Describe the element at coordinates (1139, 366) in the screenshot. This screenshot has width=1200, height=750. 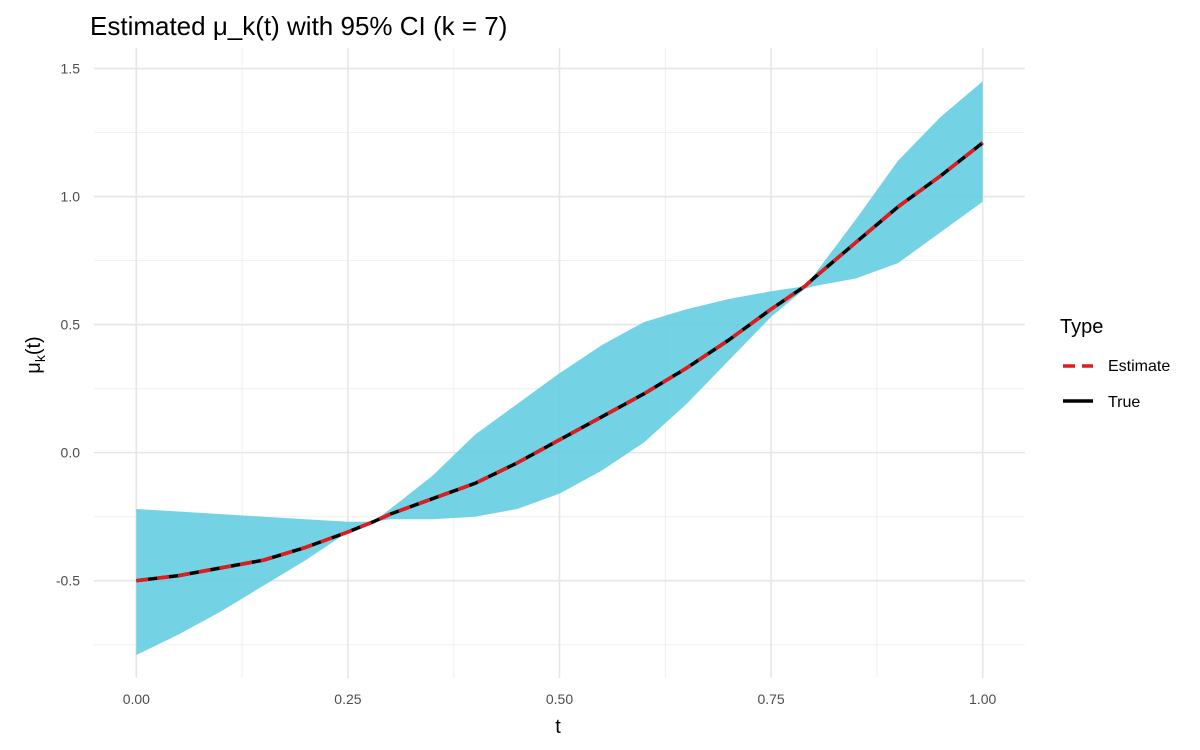
I see `legend-label-estimate: Estimate` at that location.